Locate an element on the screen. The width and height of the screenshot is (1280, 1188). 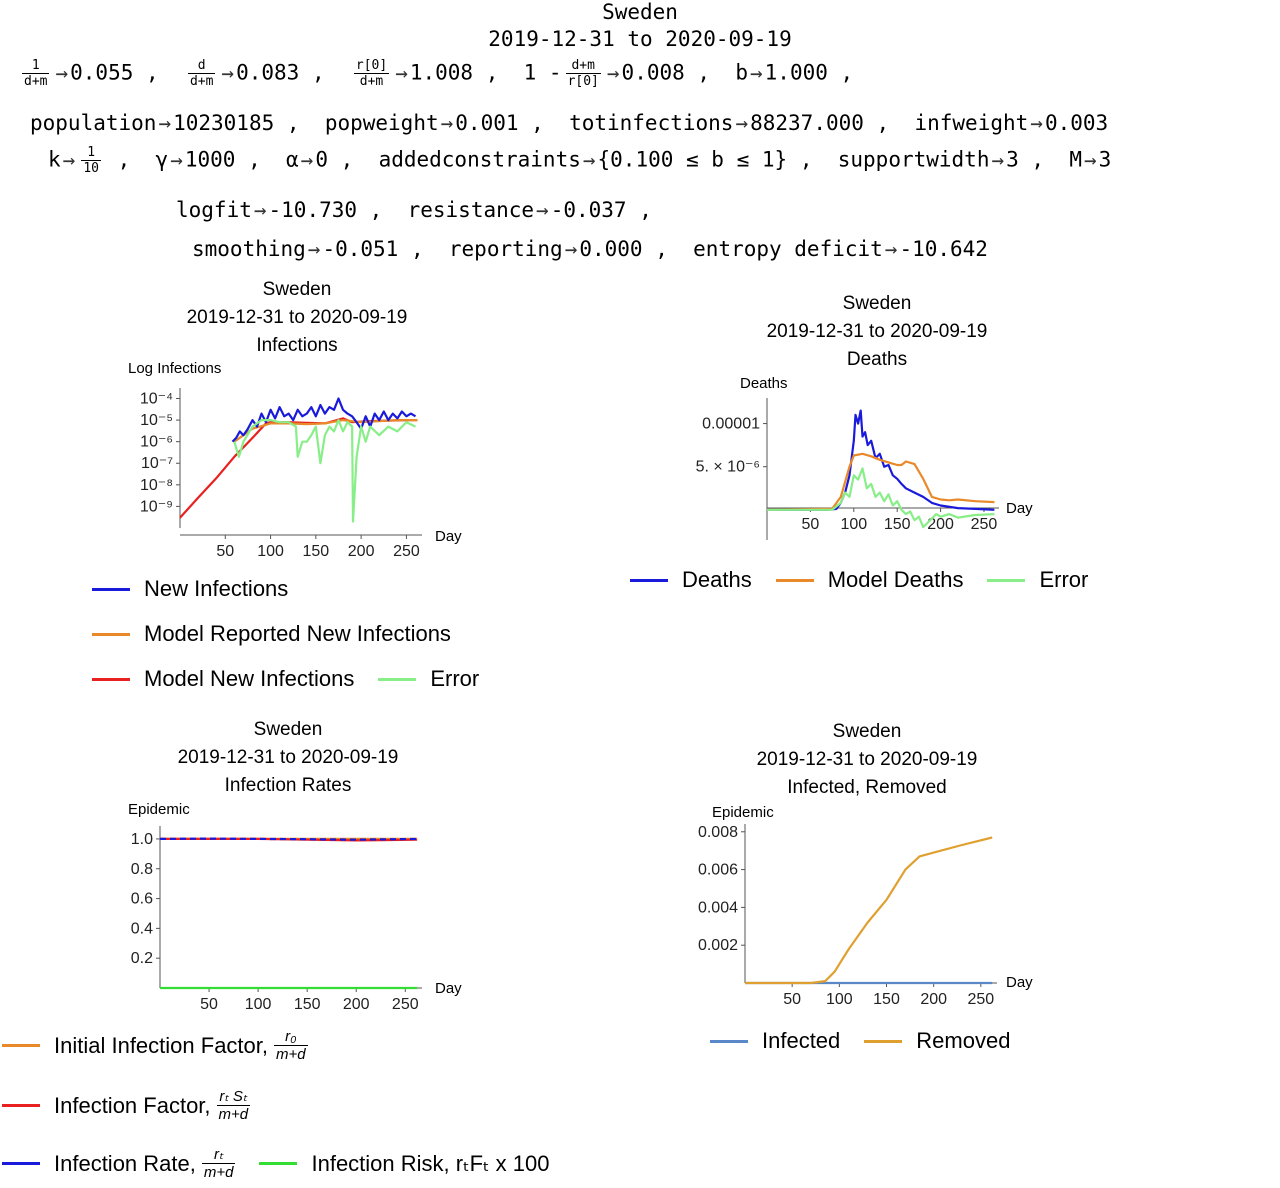
series-line-new-infections is located at coordinates (324, 420).